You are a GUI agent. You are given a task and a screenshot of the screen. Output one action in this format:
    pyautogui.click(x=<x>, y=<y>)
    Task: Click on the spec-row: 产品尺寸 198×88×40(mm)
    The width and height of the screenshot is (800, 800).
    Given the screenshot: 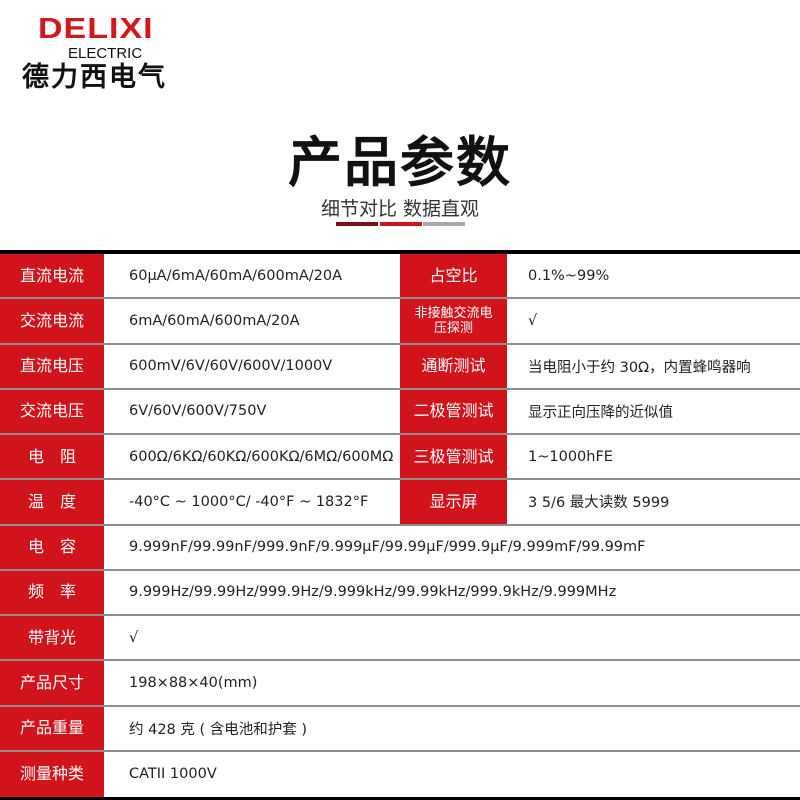 What is the action you would take?
    pyautogui.click(x=400, y=684)
    